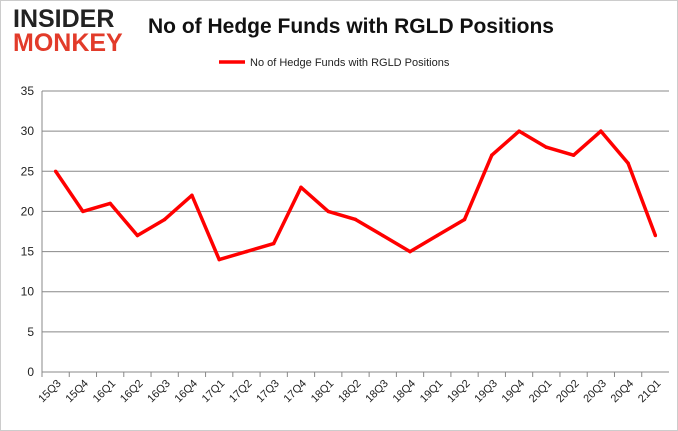 The image size is (678, 431). What do you see at coordinates (30, 332) in the screenshot?
I see `y-tick-label: 5` at bounding box center [30, 332].